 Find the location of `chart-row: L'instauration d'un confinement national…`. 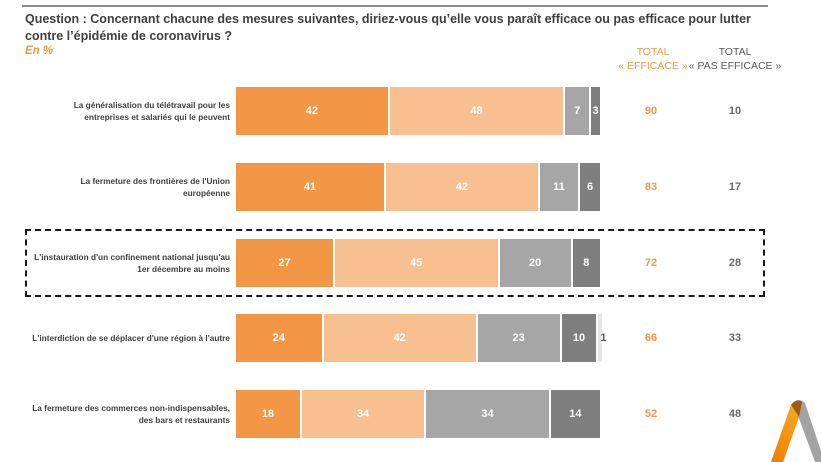

chart-row: L'instauration d'un confinement national… is located at coordinates (410, 263).